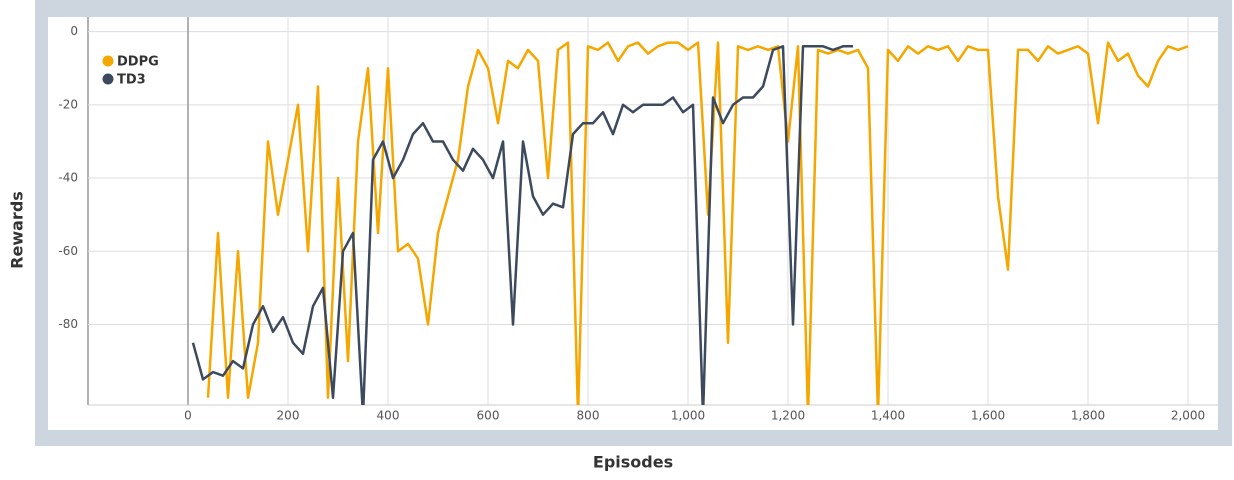 Image resolution: width=1234 pixels, height=480 pixels. Describe the element at coordinates (888, 416) in the screenshot. I see `x-tick-label: 1,400` at that location.